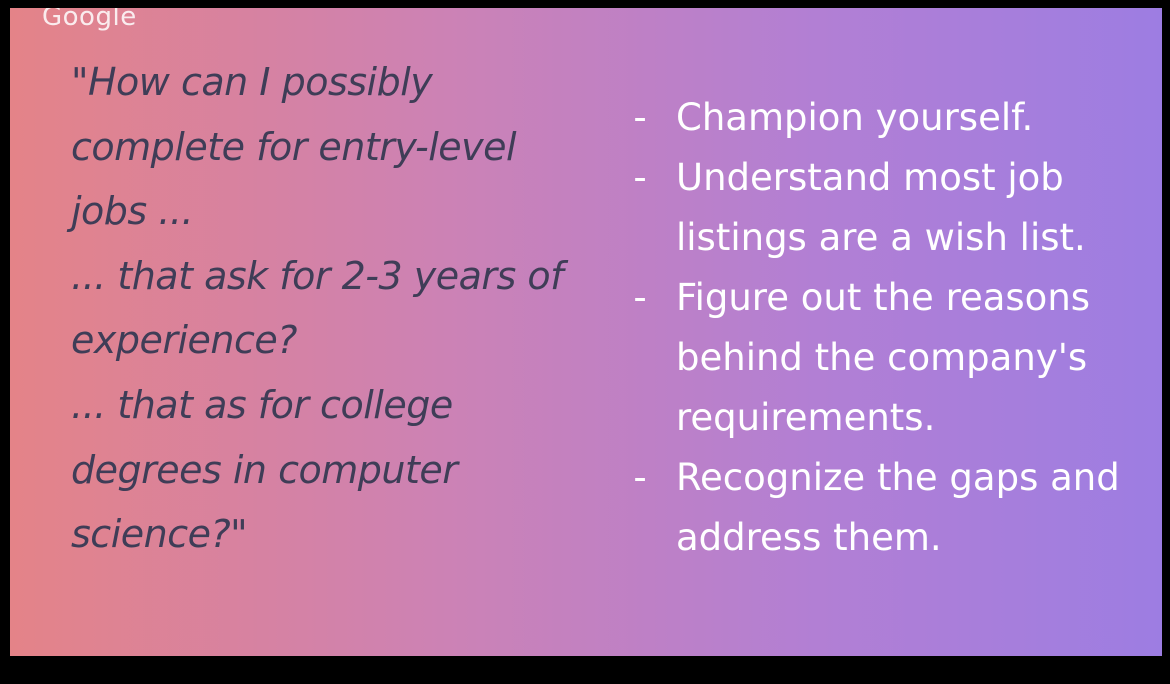  I want to click on tip-item-champion: - Champion yourself., so click(896, 118).